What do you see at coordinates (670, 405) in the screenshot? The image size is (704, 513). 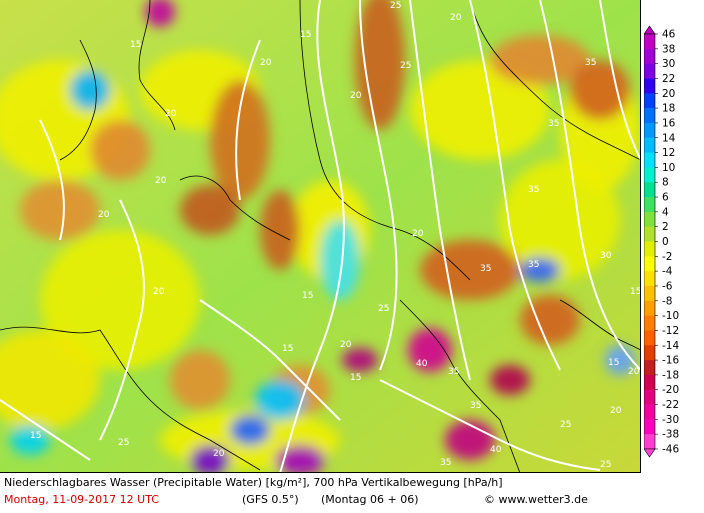 I see `legend-tick-label: -22` at bounding box center [670, 405].